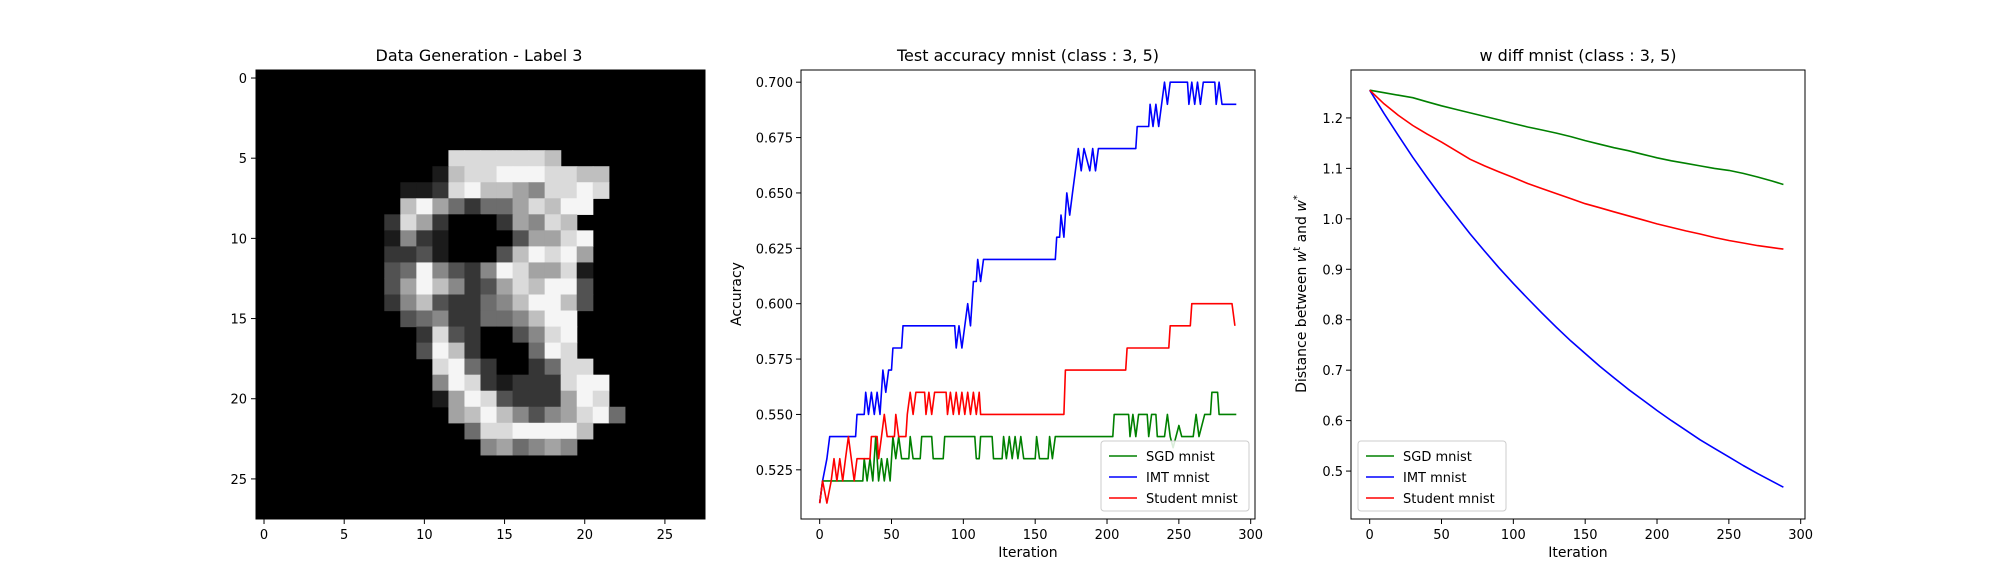  I want to click on accuracy-legend: SGD mnist IMT mnist Student mnist, so click(1175, 476).